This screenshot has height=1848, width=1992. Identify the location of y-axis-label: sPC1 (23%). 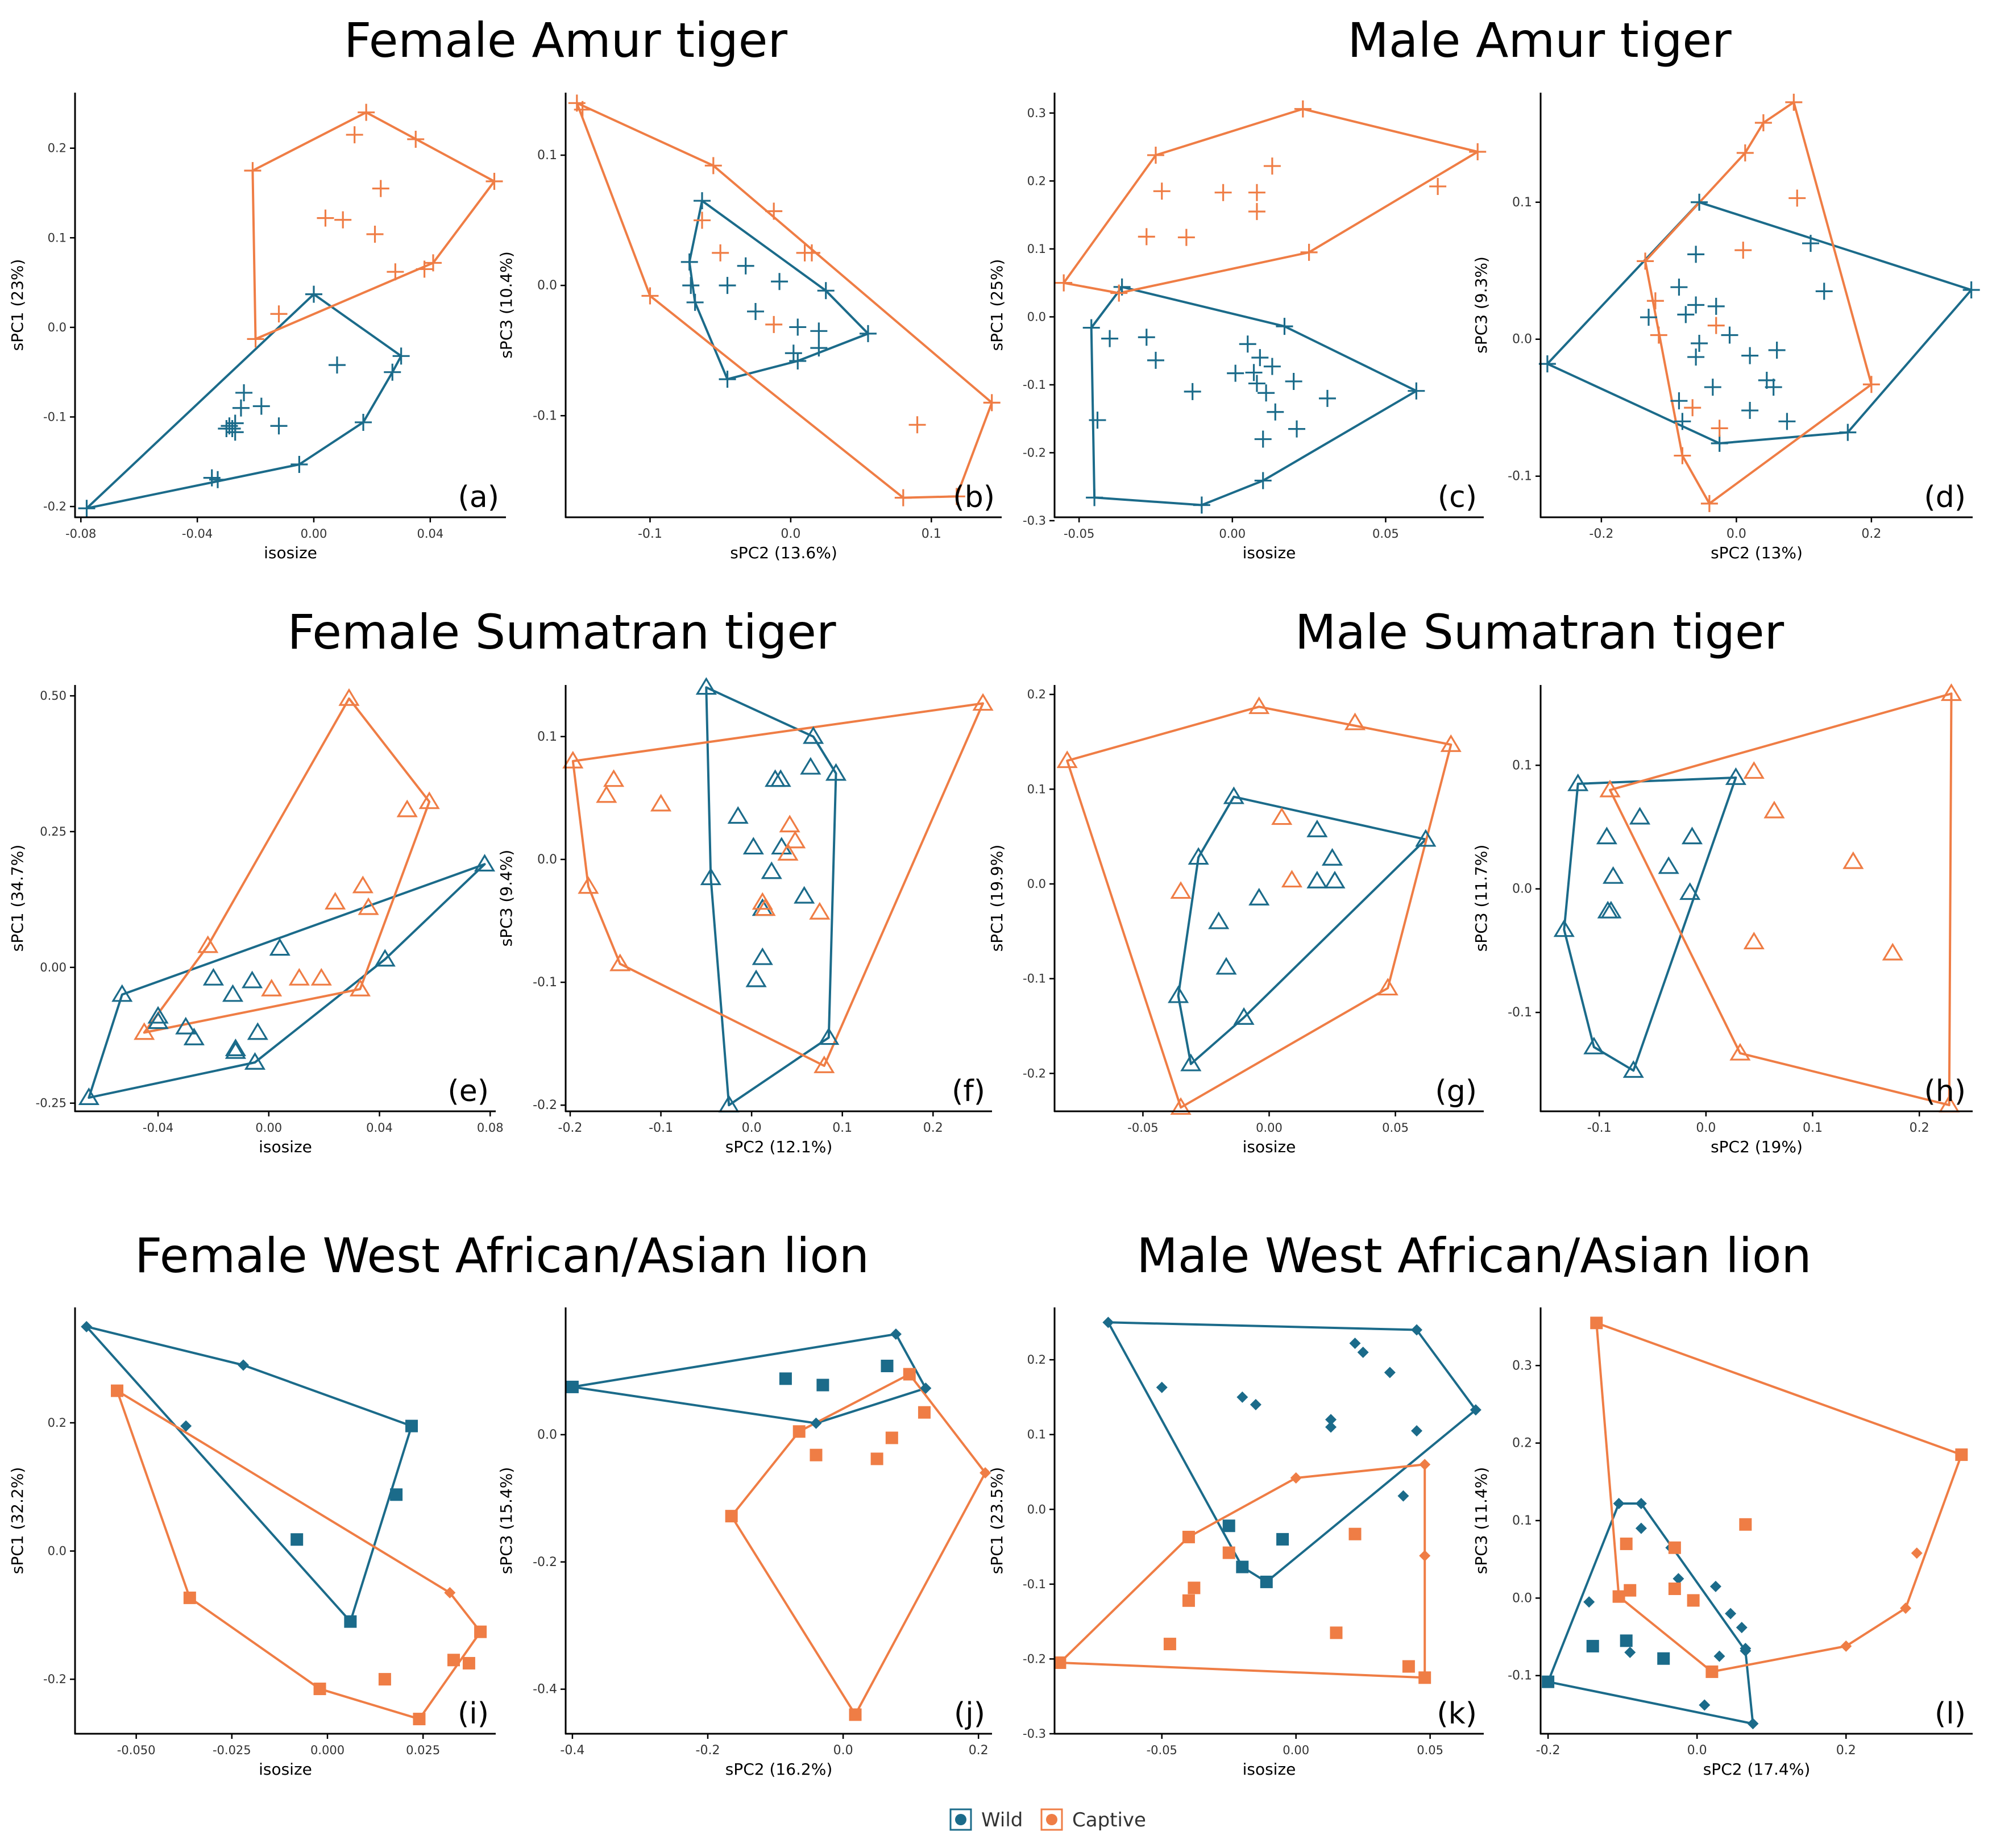
(17, 305).